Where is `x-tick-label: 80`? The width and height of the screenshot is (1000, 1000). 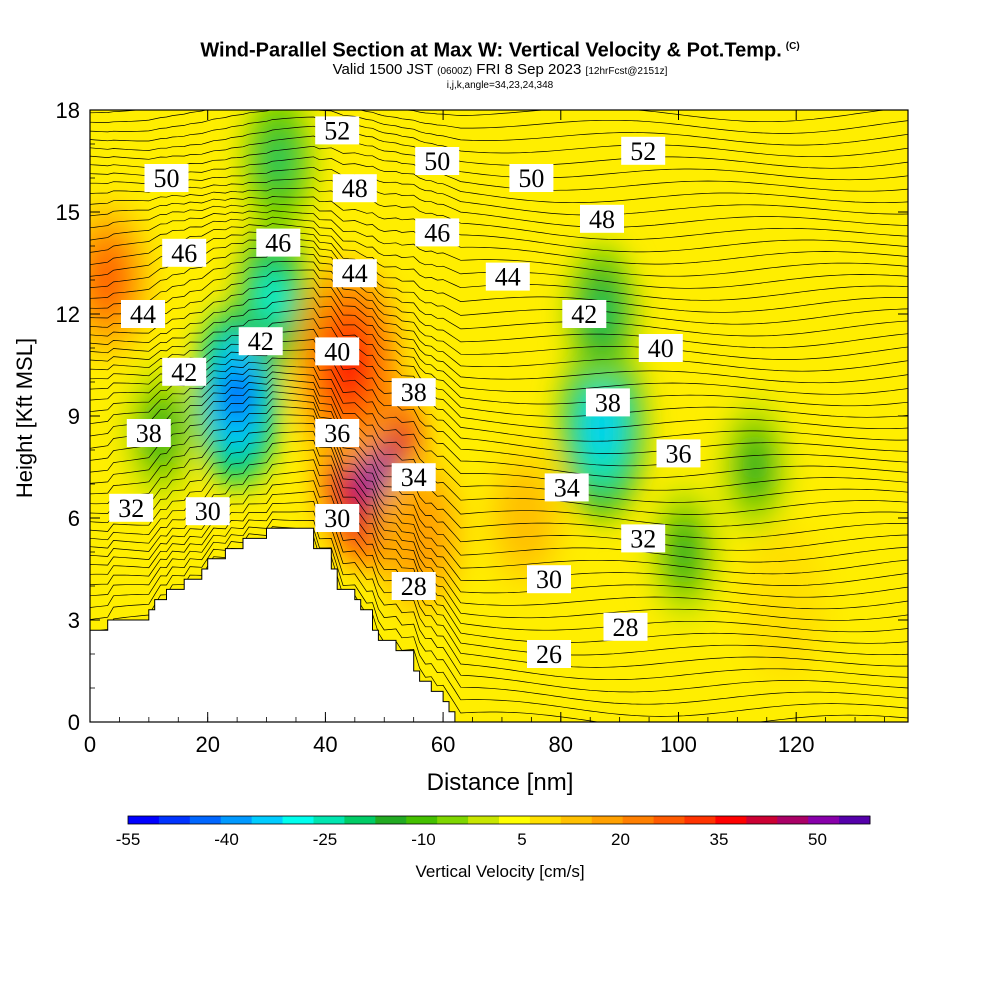
x-tick-label: 80 is located at coordinates (561, 744).